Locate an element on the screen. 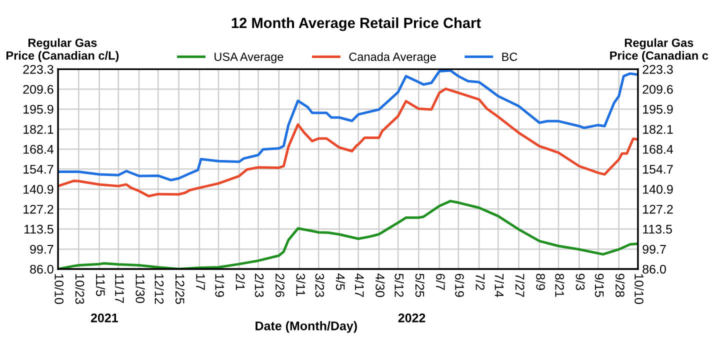 The width and height of the screenshot is (712, 346). y-tick-label: 209.6 is located at coordinates (38, 89).